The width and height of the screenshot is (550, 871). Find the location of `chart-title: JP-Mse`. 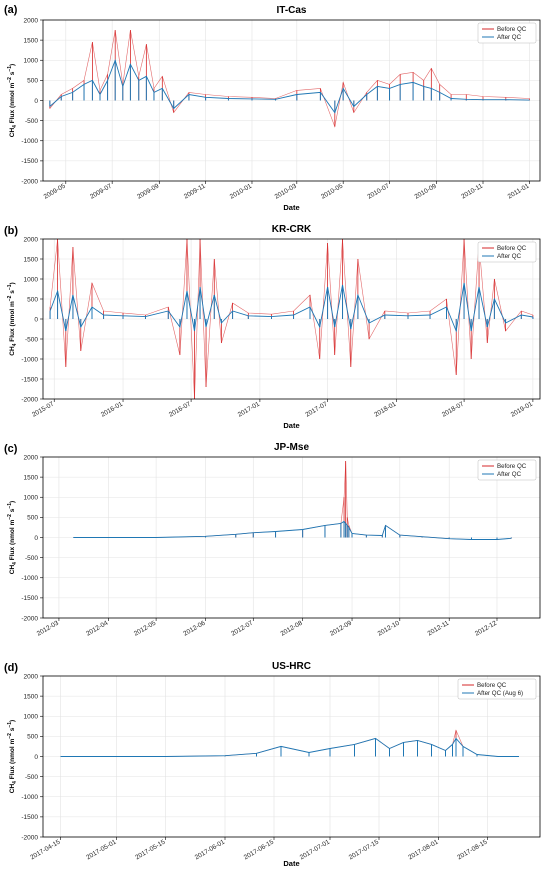

chart-title: JP-Mse is located at coordinates (291, 447).